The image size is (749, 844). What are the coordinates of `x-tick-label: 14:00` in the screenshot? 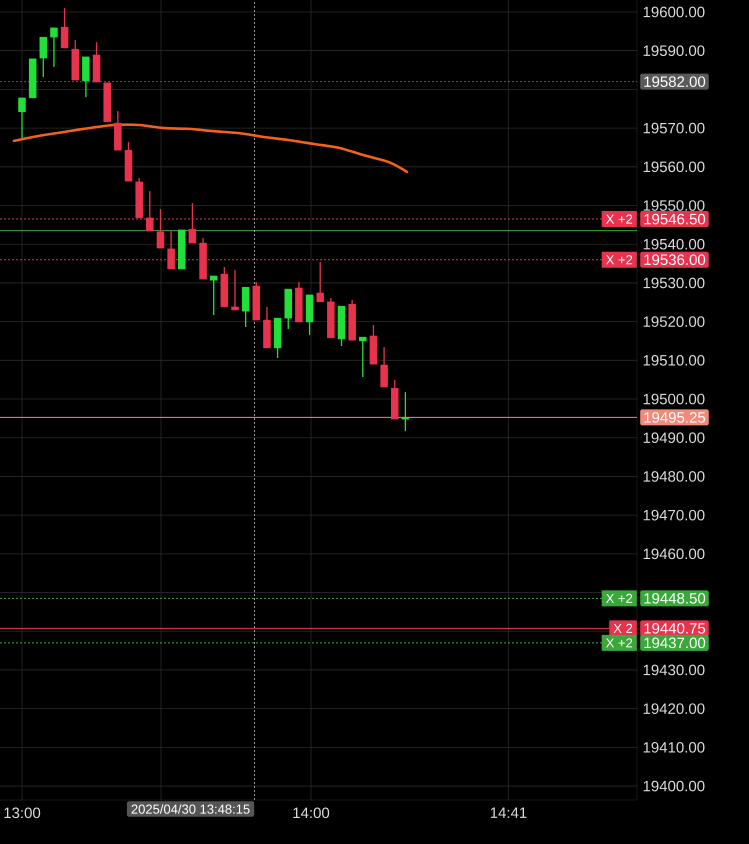 It's located at (311, 813).